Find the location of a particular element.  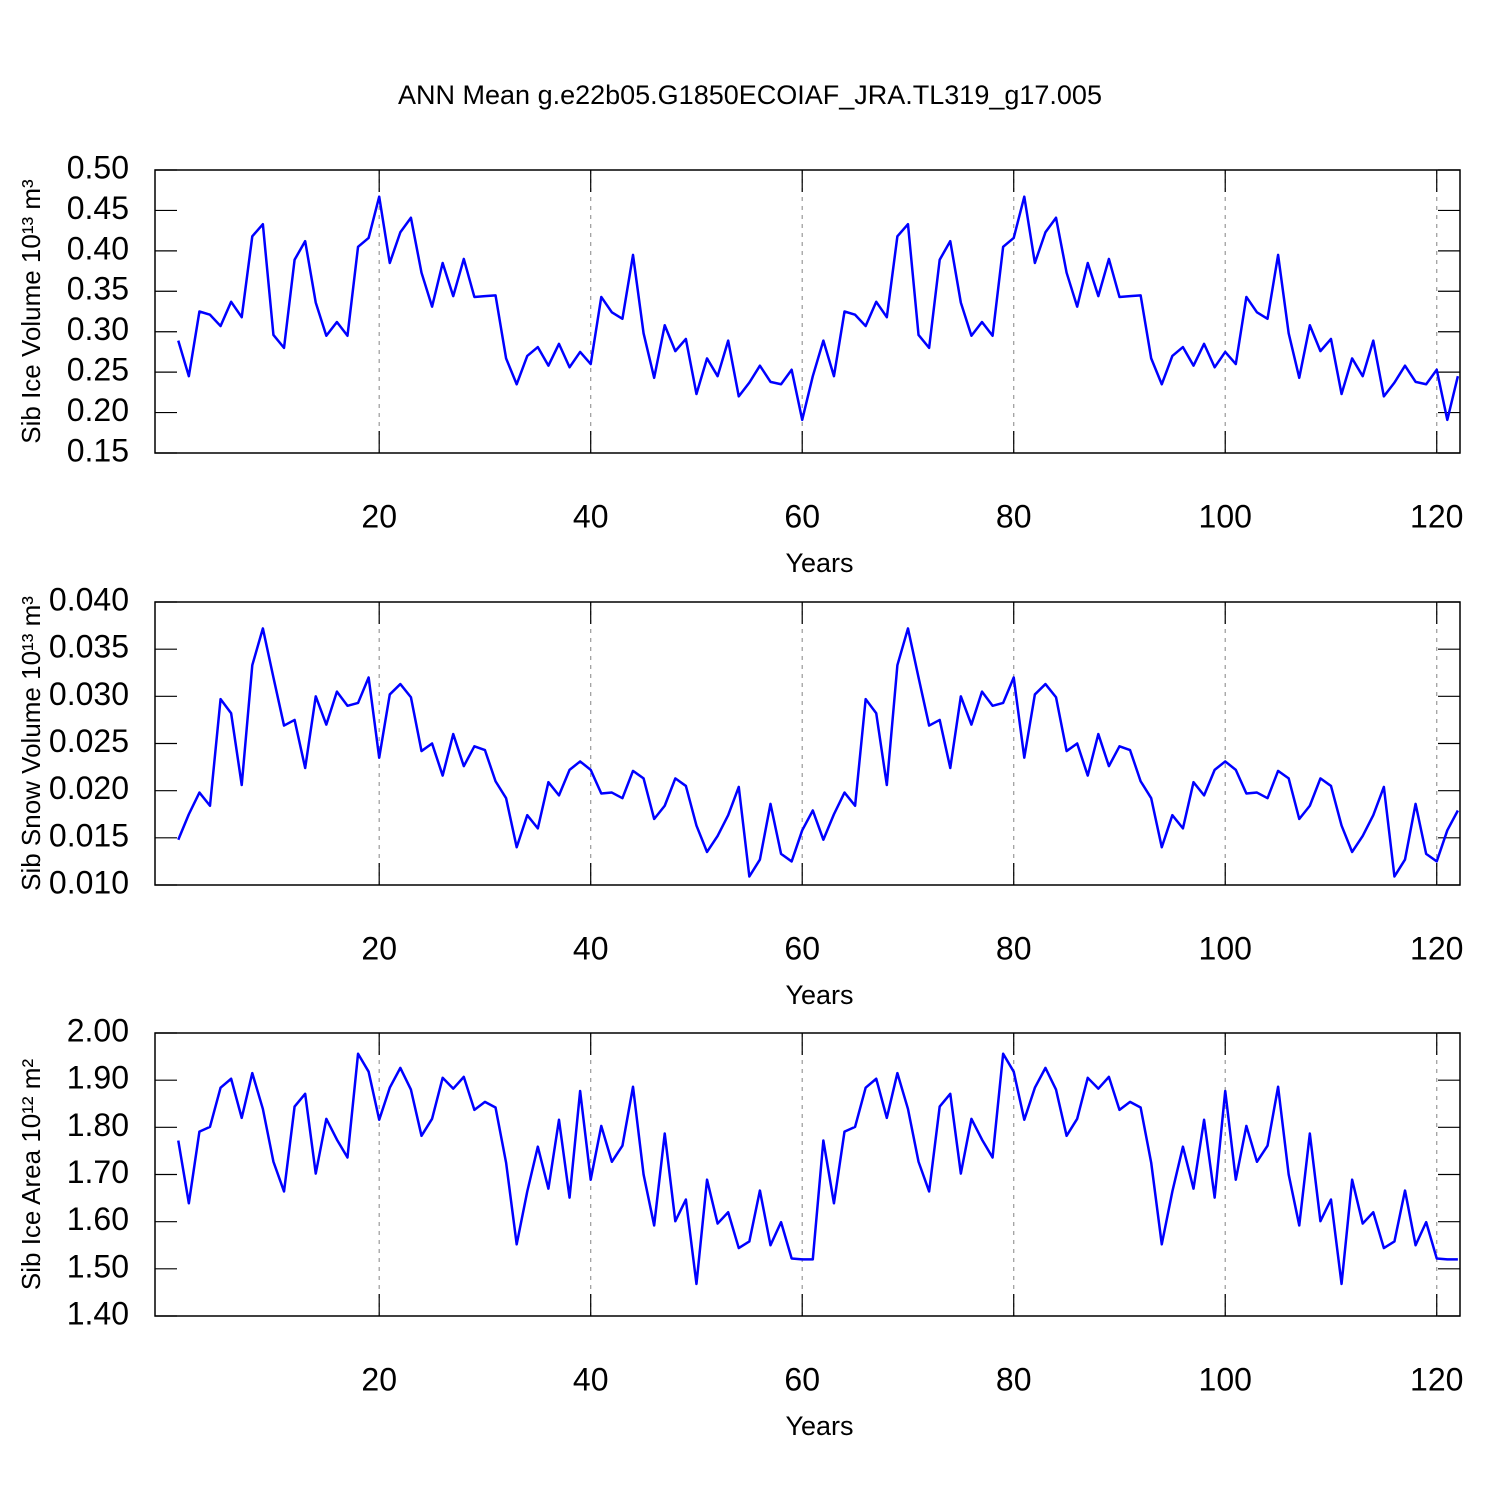

y-tick-label: 0.30 is located at coordinates (98, 329).